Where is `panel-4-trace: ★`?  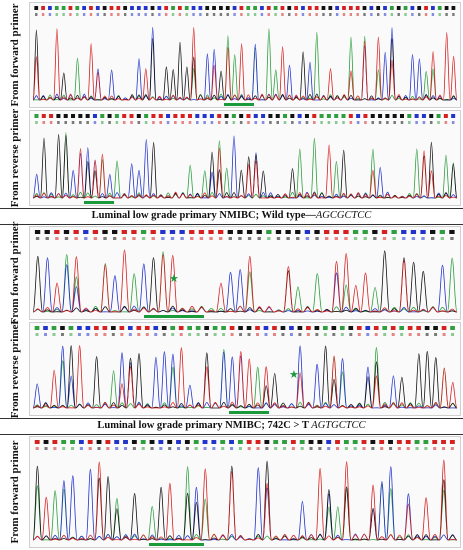 panel-4-trace: ★ is located at coordinates (245, 370).